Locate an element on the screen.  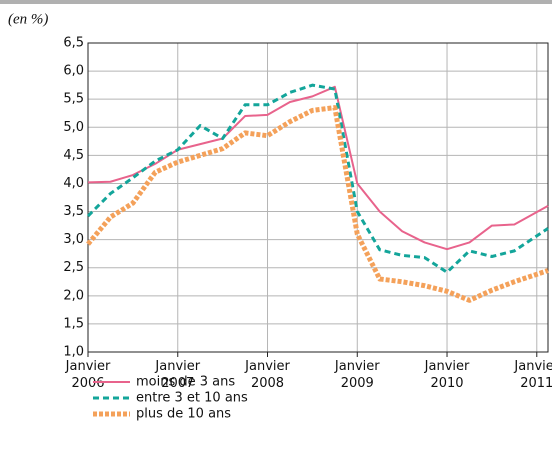
x-tick-label-line: 2006 is located at coordinates (87, 383).